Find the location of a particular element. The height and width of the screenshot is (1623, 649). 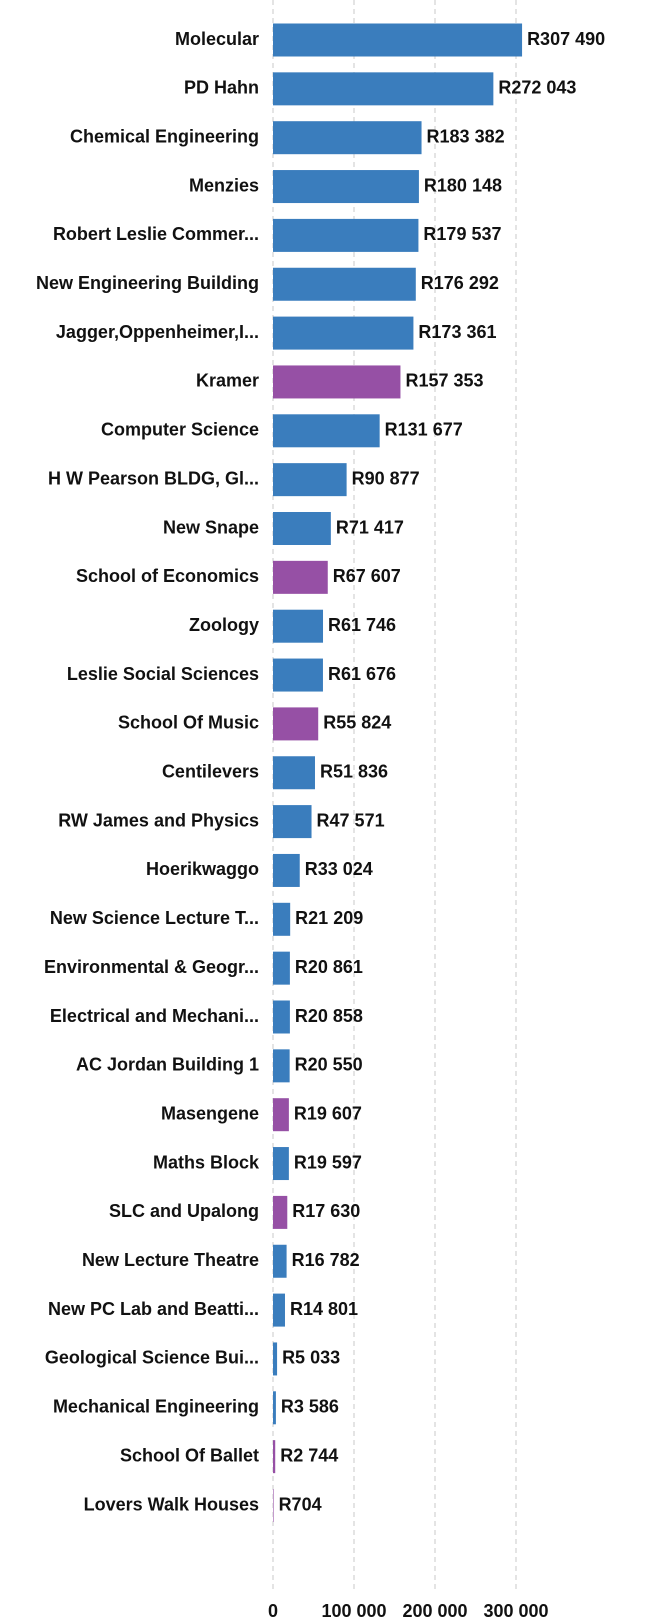

value-label: R90 877 is located at coordinates (386, 478).